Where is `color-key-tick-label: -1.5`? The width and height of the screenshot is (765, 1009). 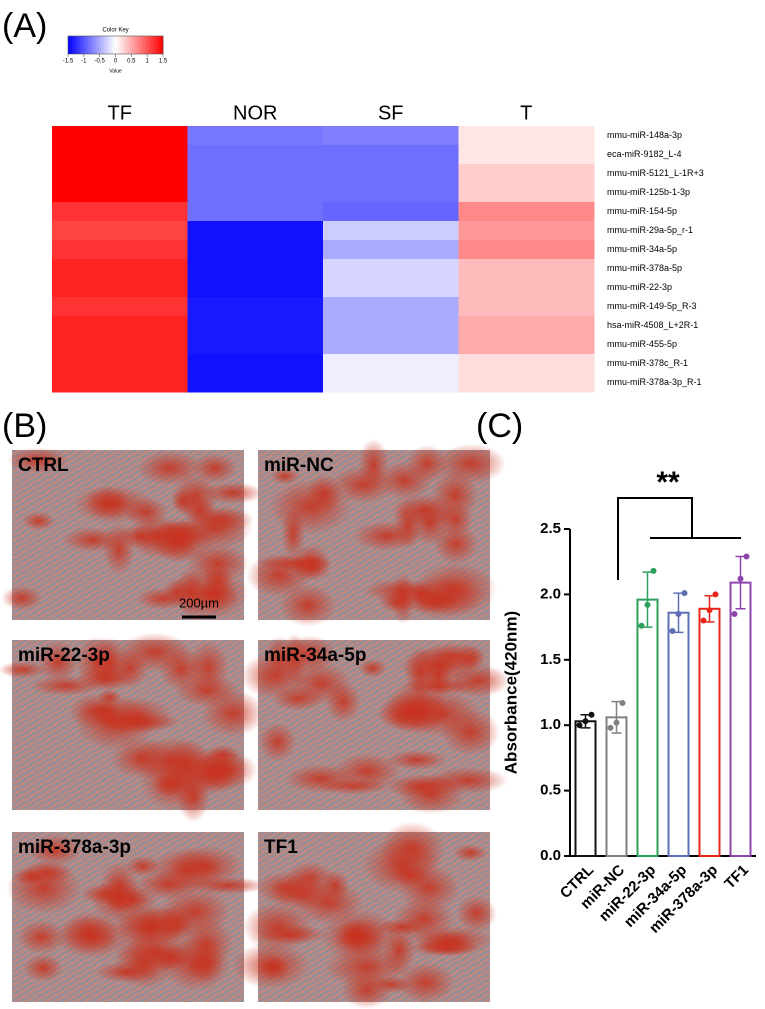 color-key-tick-label: -1.5 is located at coordinates (68, 62).